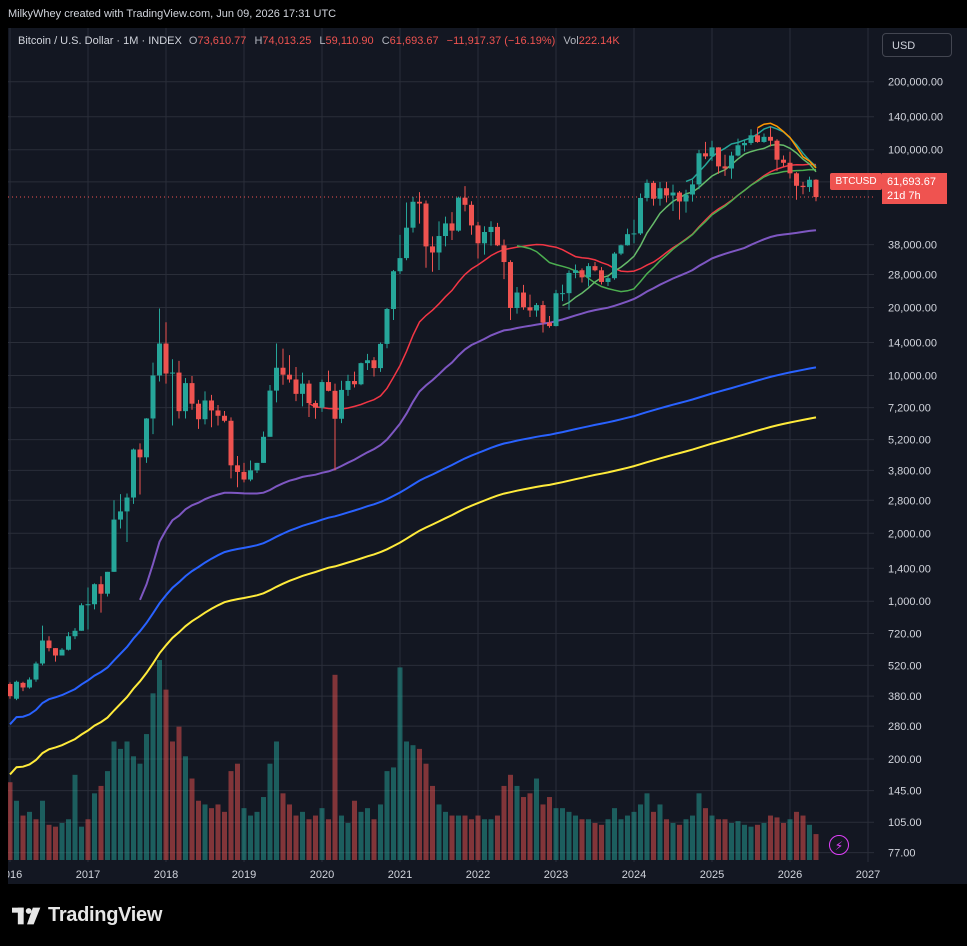 The image size is (967, 946). Describe the element at coordinates (222, 41) in the screenshot. I see `open-value: 73,610.77` at that location.